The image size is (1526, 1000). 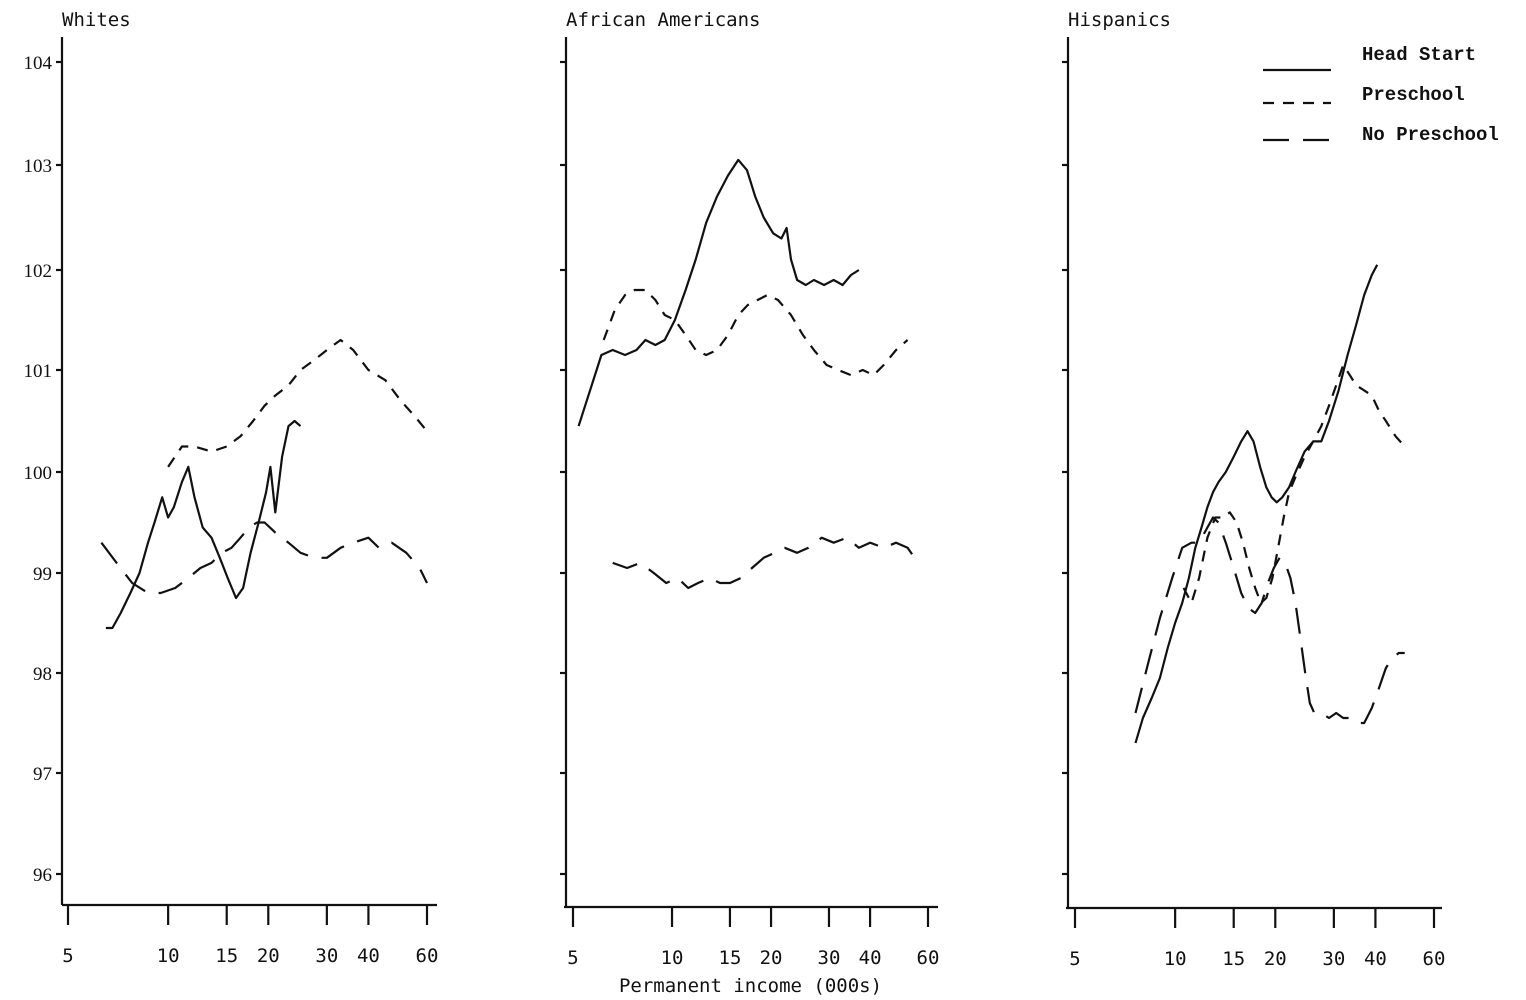 What do you see at coordinates (42, 574) in the screenshot?
I see `y-tick-label: 99` at bounding box center [42, 574].